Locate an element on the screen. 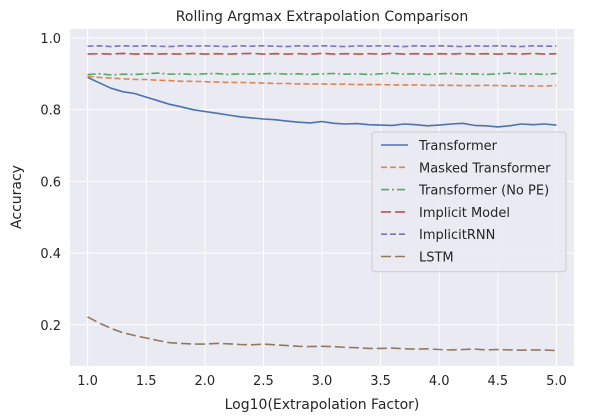 The image size is (597, 417). legend-label: Masked Transformer is located at coordinates (485, 168).